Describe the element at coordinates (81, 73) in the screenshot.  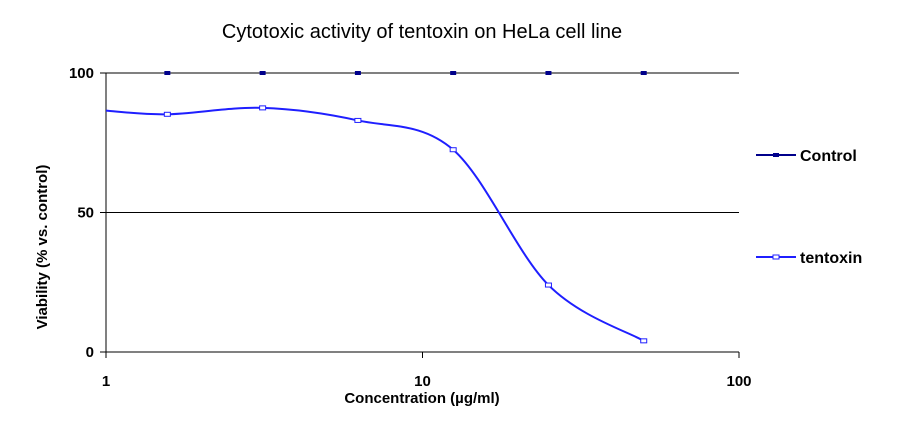
I see `y-tick-label: 100` at that location.